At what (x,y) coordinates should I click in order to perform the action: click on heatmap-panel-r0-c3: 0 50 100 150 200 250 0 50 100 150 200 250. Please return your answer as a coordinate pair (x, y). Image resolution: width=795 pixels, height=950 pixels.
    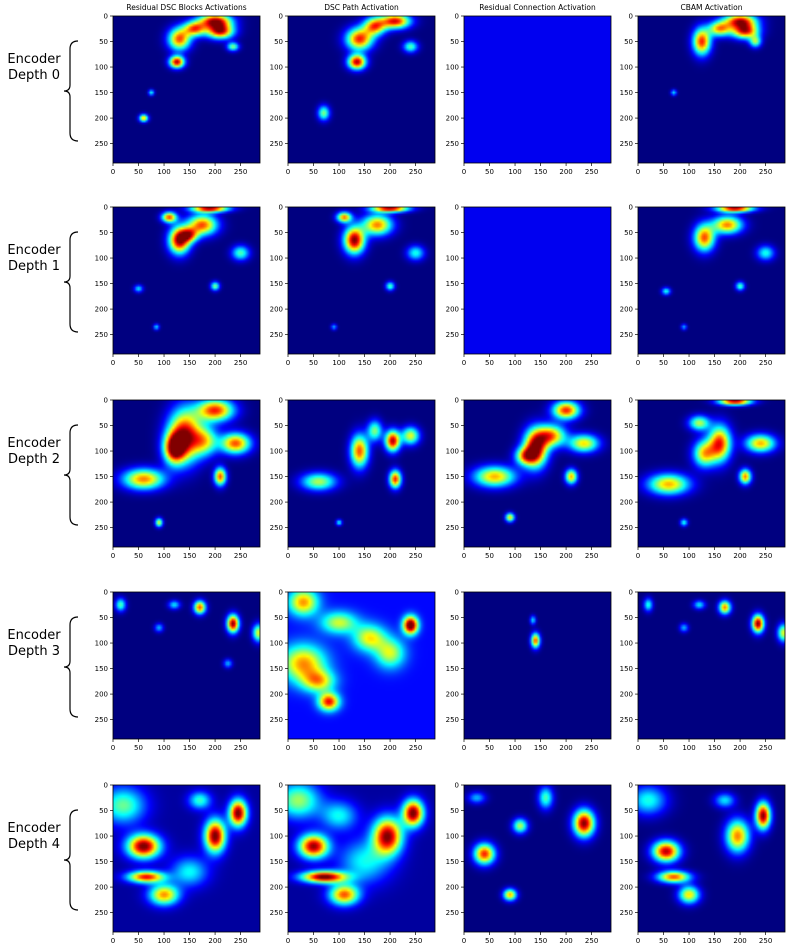
    Looking at the image, I should click on (703, 94).